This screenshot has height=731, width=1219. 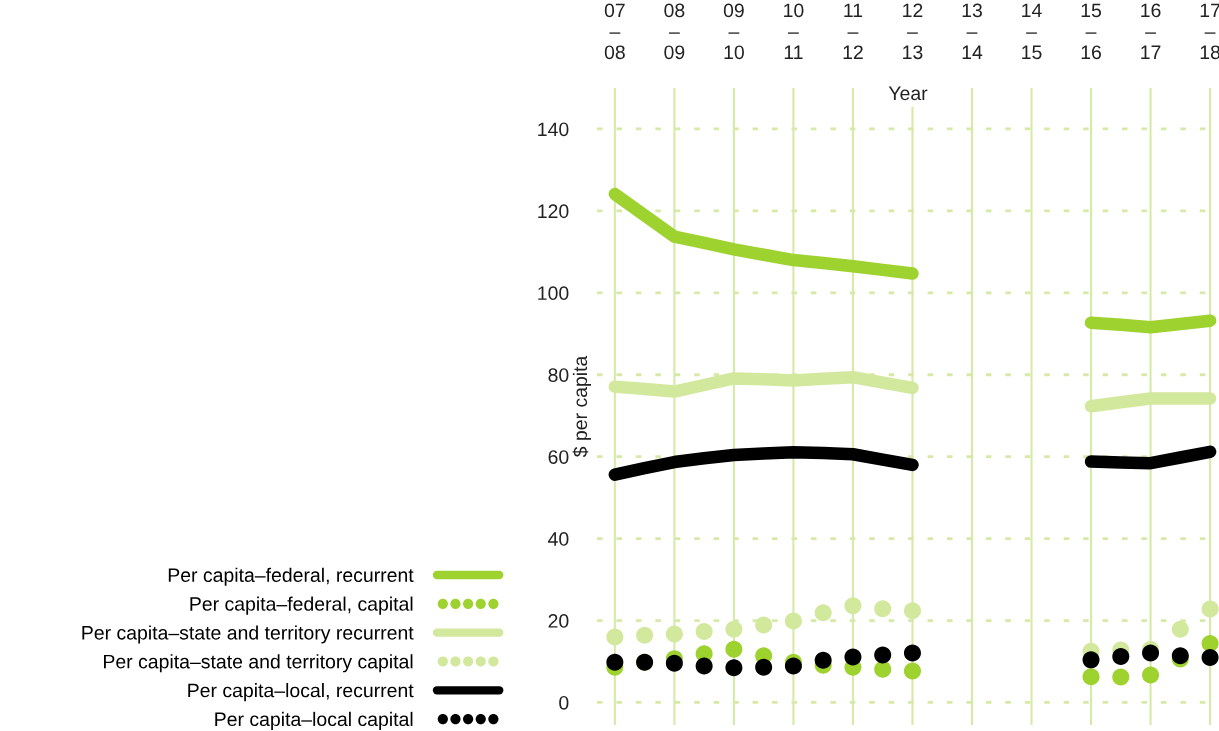 What do you see at coordinates (558, 457) in the screenshot?
I see `y-tick-label: 60` at bounding box center [558, 457].